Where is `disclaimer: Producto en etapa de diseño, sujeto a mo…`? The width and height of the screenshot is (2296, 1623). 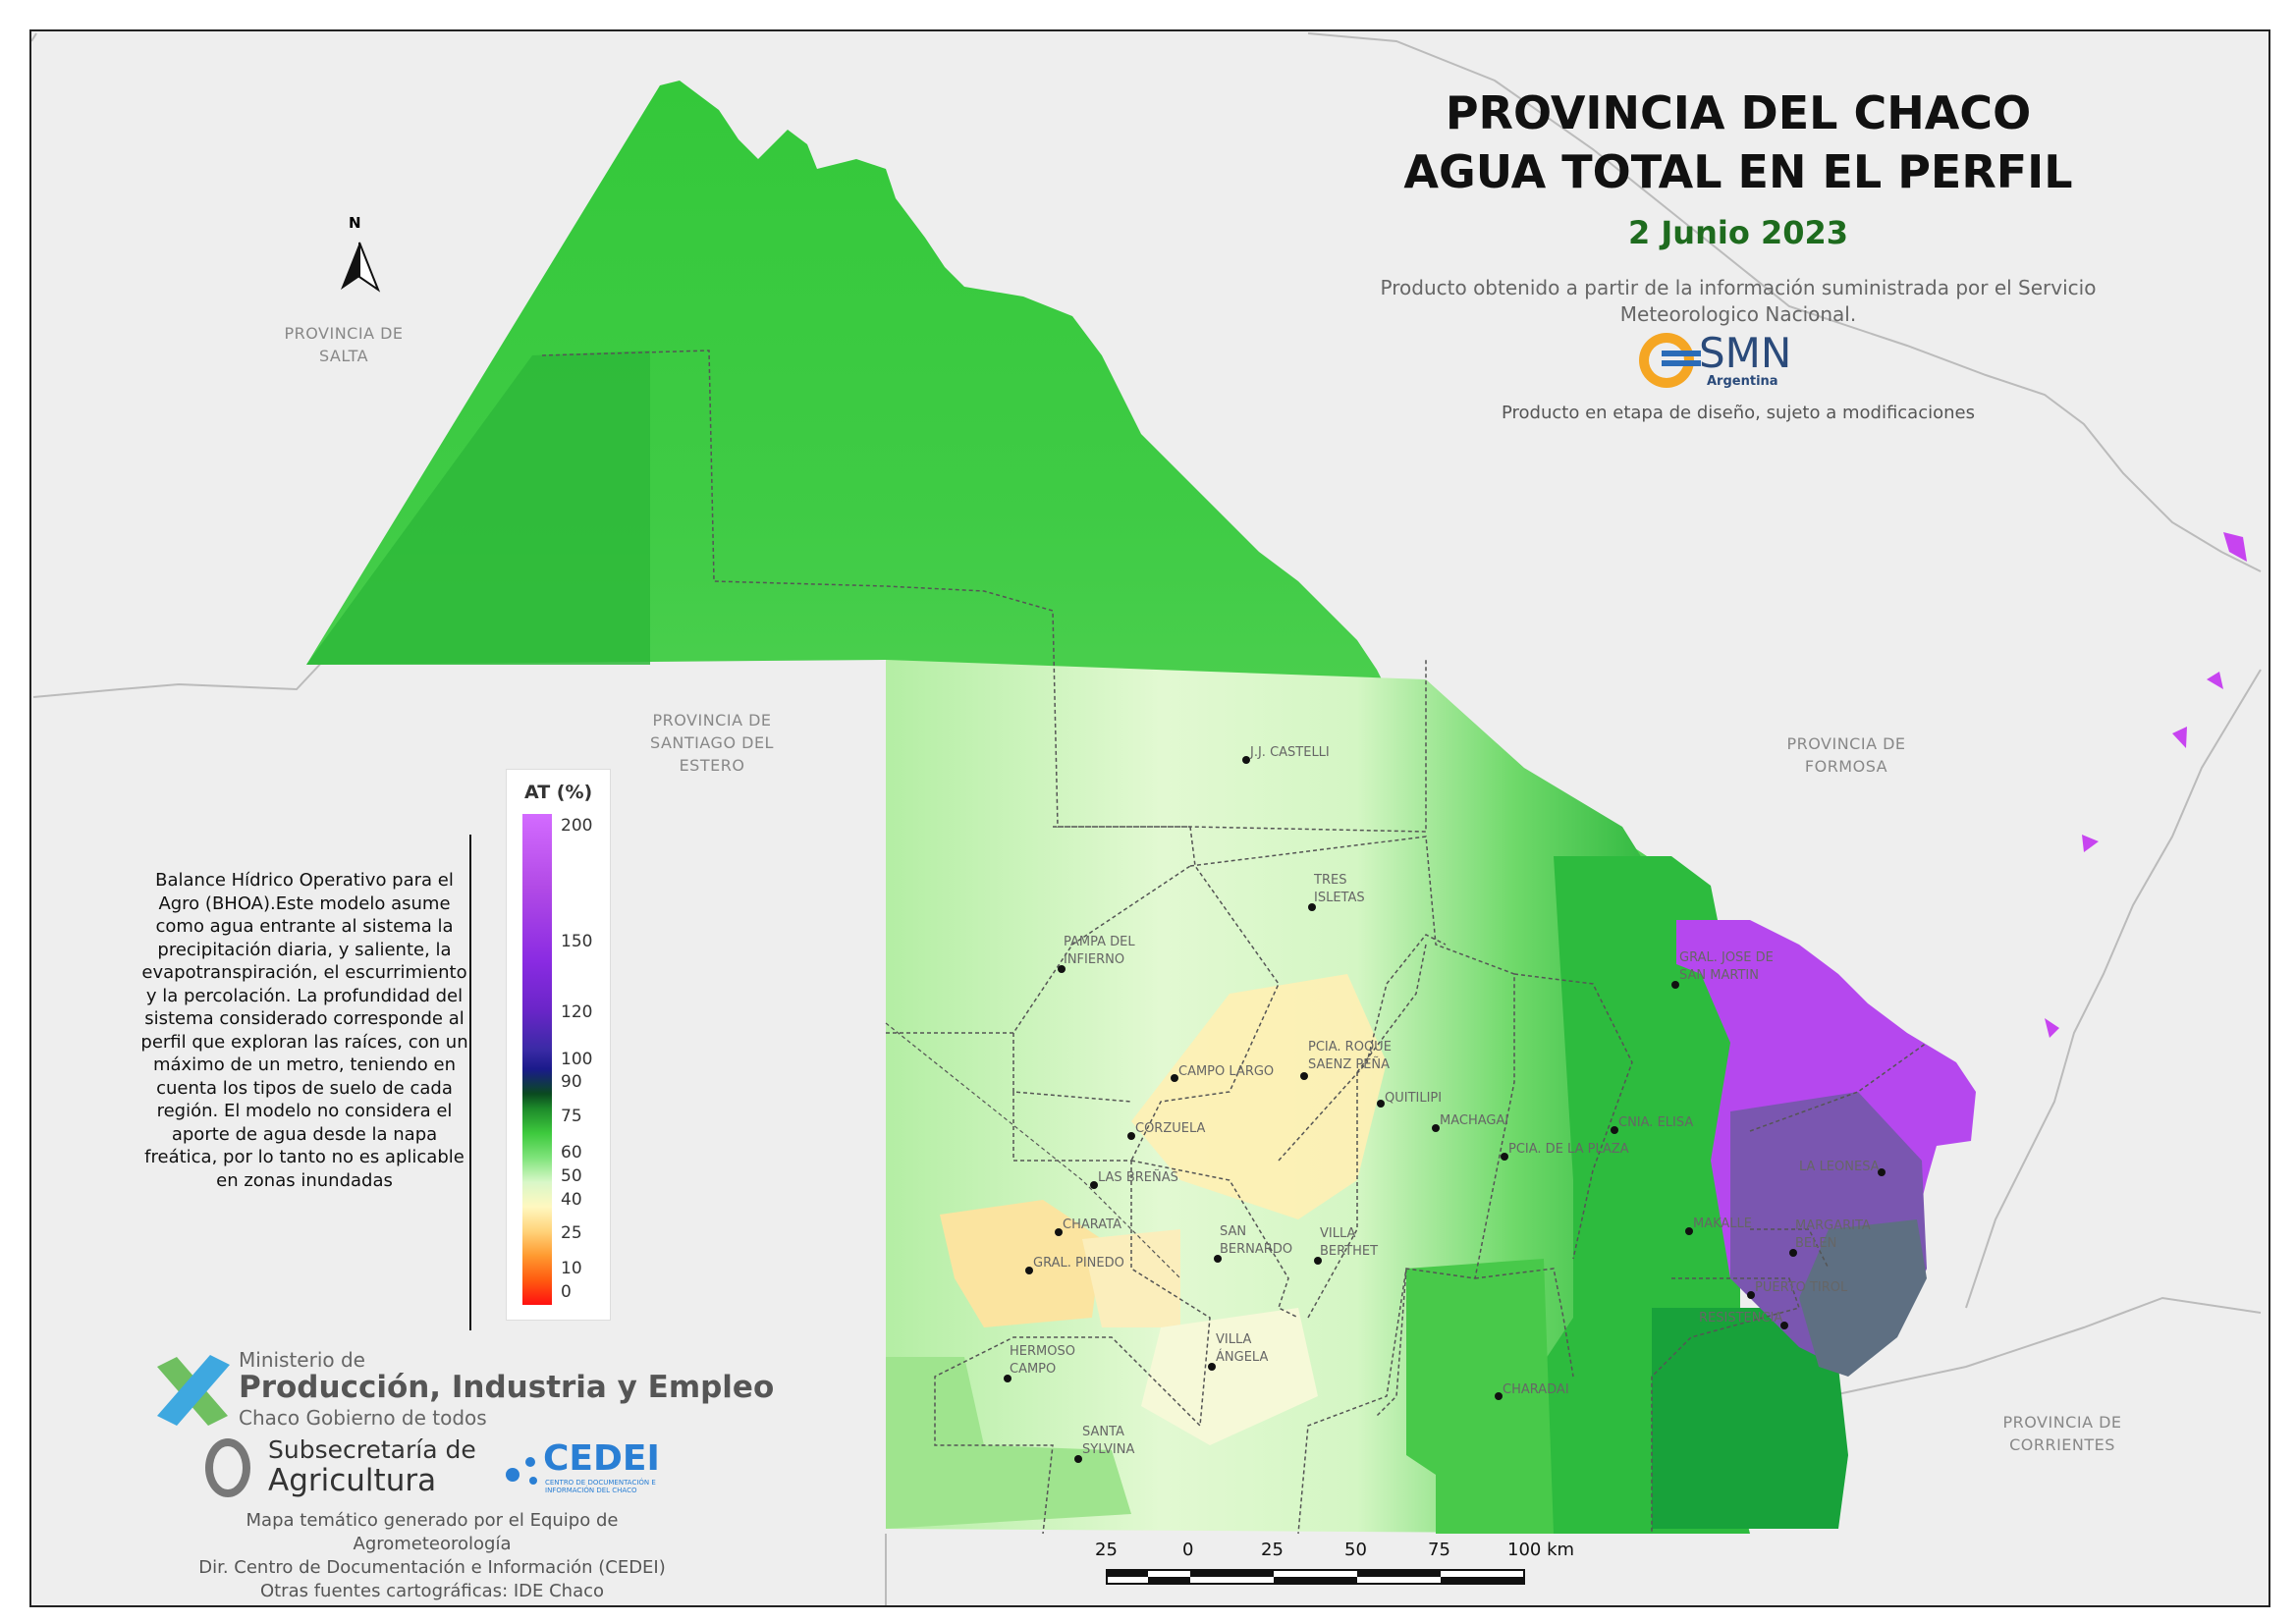
disclaimer: Producto en etapa de diseño, sujeto a mo… is located at coordinates (1738, 413).